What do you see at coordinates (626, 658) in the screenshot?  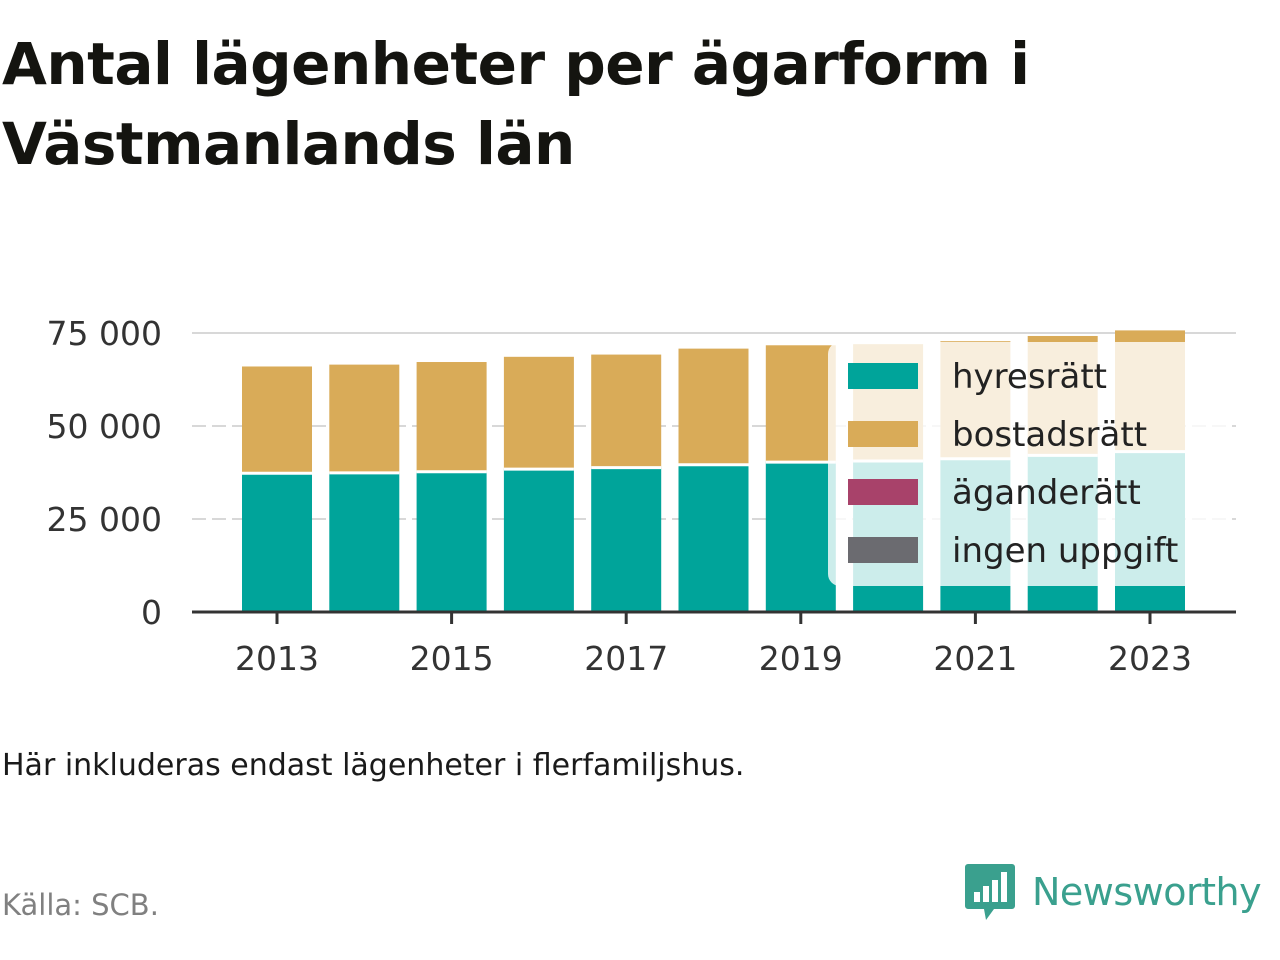 I see `x-tick-label: 2017` at bounding box center [626, 658].